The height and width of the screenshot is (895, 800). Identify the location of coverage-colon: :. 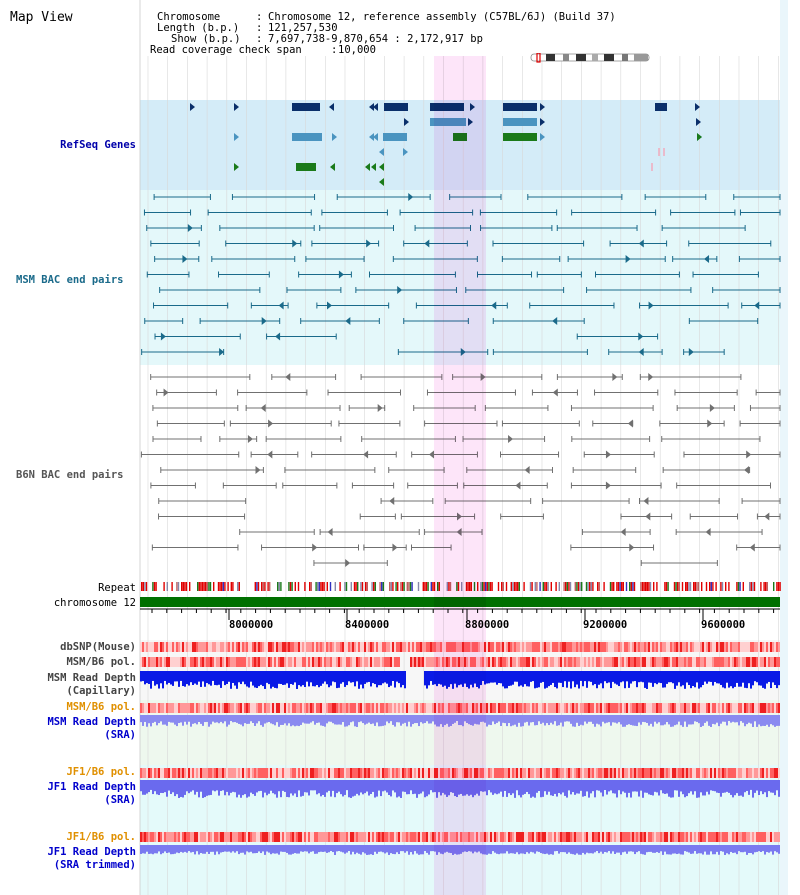
(334, 50).